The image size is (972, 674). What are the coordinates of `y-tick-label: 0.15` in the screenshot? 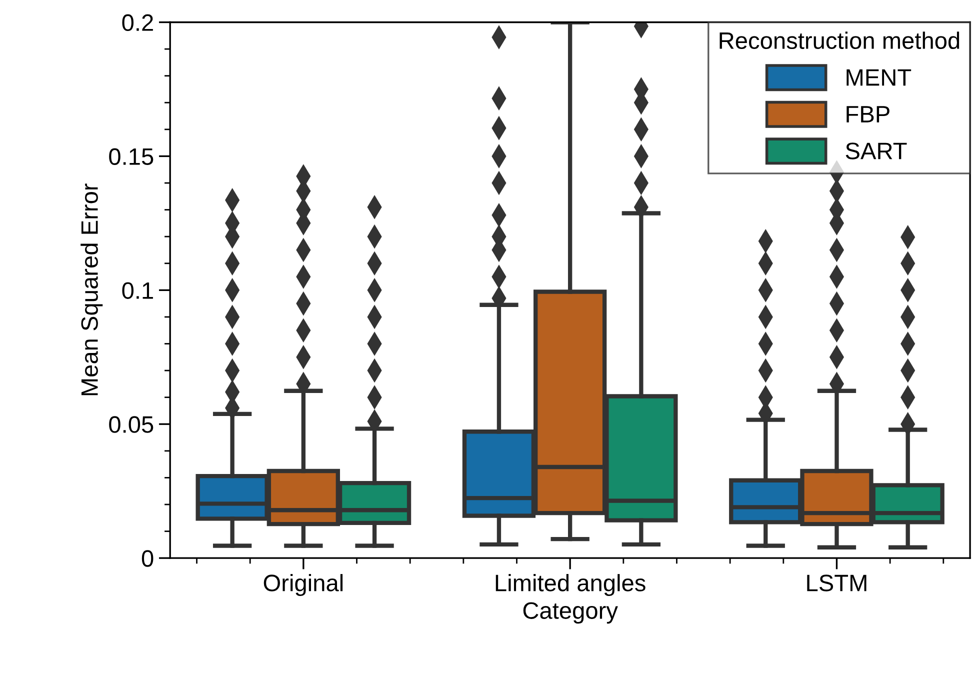 It's located at (131, 156).